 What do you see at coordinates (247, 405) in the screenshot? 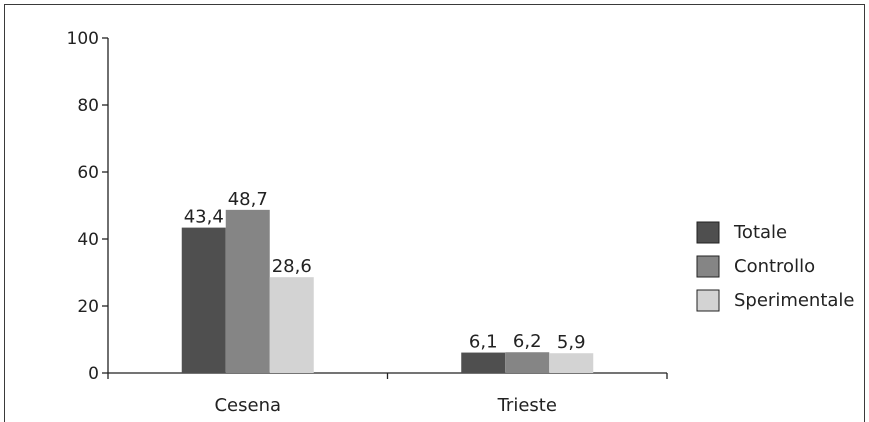
I see `x-category-label: Cesena` at bounding box center [247, 405].